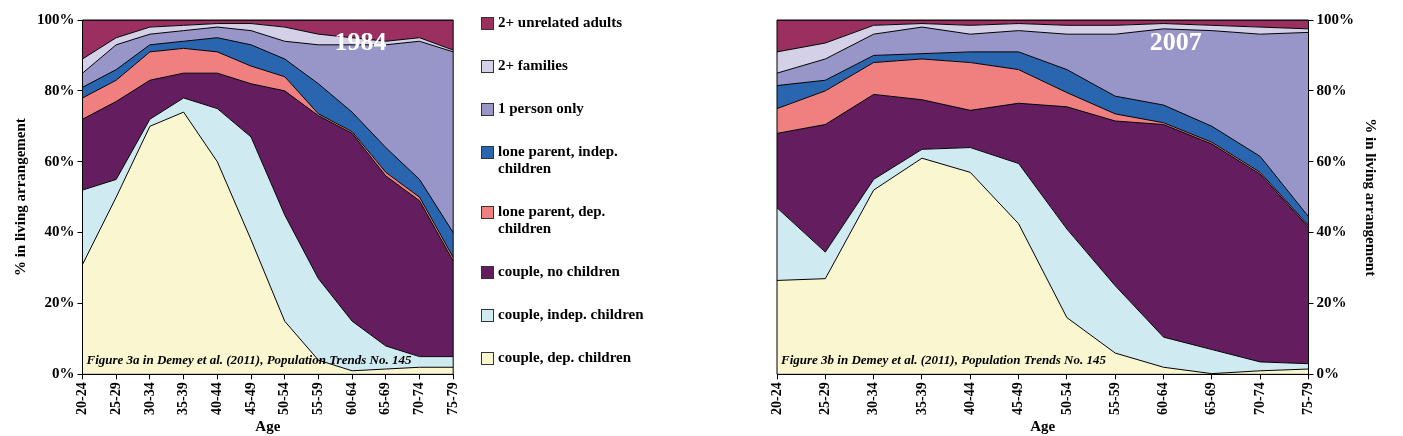 Image resolution: width=1403 pixels, height=436 pixels. I want to click on annotation: Figure 3b in Demey et al. (2011), Population Trends No. 145, so click(943, 360).